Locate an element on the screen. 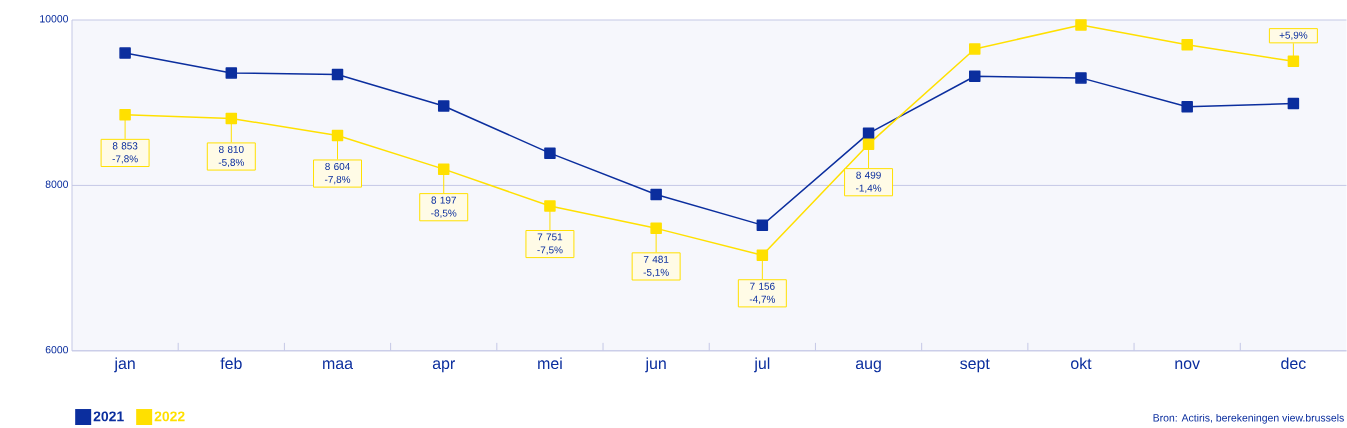 The height and width of the screenshot is (428, 1347). x-tick-label: jun is located at coordinates (655, 365).